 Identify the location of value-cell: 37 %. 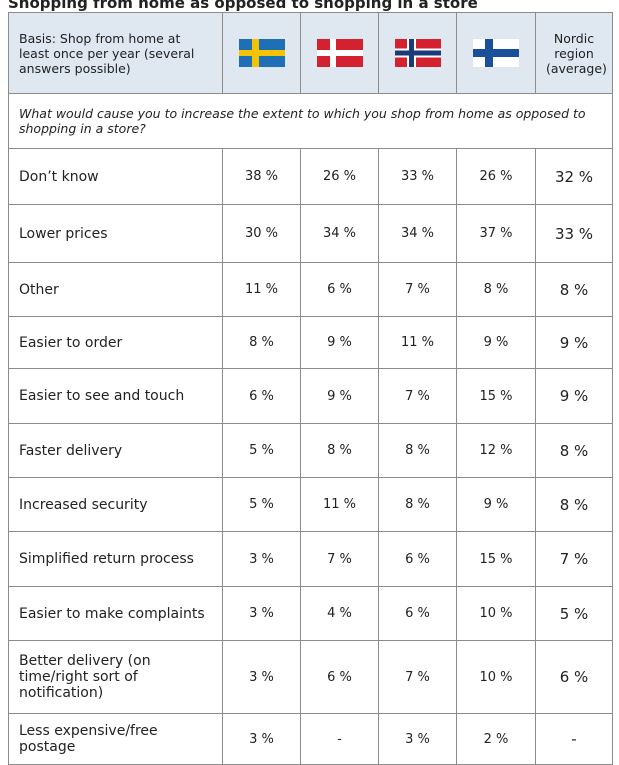
(496, 233).